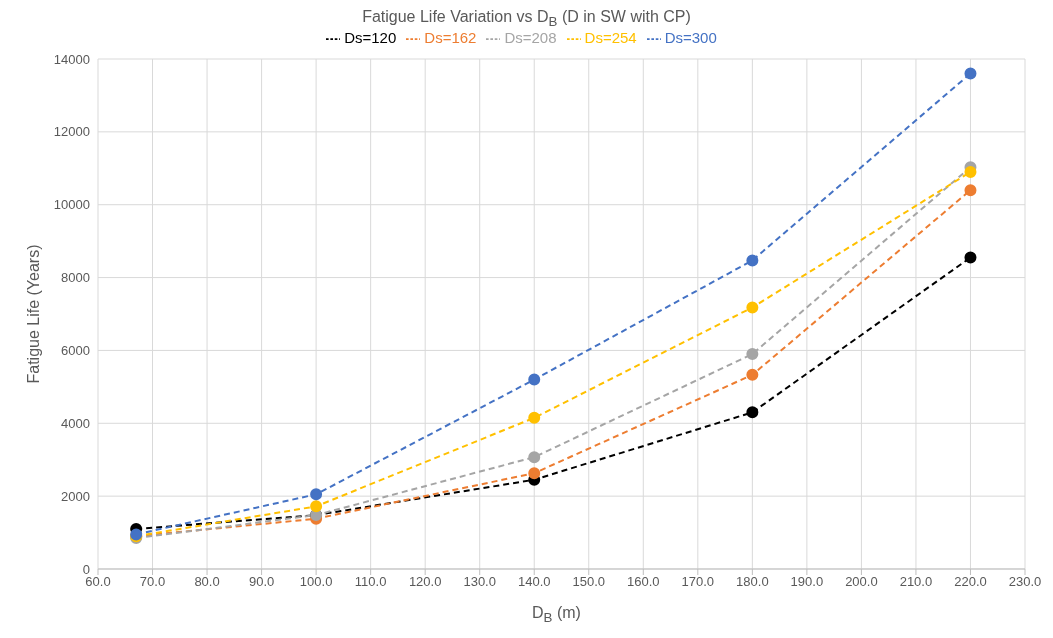 The height and width of the screenshot is (638, 1053). Describe the element at coordinates (643, 582) in the screenshot. I see `x-tick-label: 160.0` at that location.